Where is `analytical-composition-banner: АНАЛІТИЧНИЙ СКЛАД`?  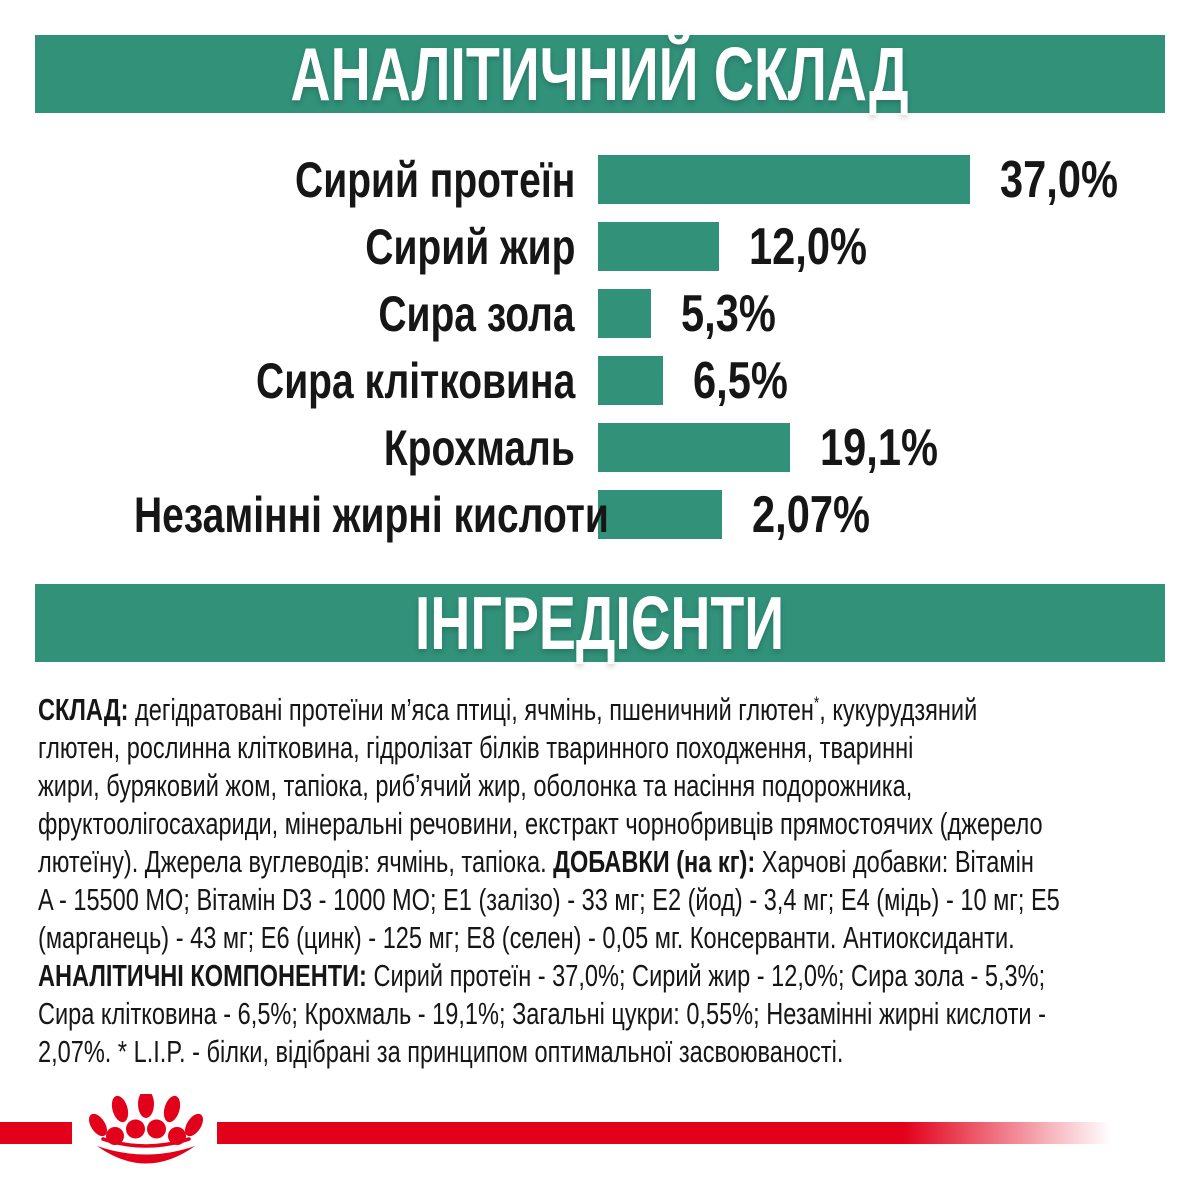
analytical-composition-banner: АНАЛІТИЧНИЙ СКЛАД is located at coordinates (600, 74).